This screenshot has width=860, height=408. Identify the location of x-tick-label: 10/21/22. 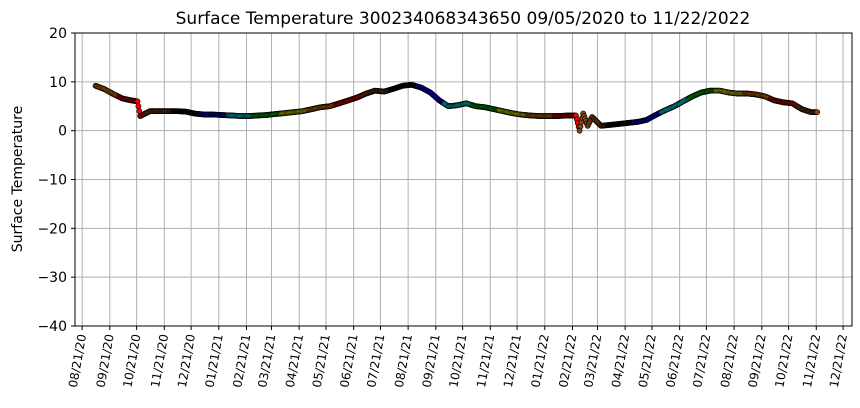
(783, 361).